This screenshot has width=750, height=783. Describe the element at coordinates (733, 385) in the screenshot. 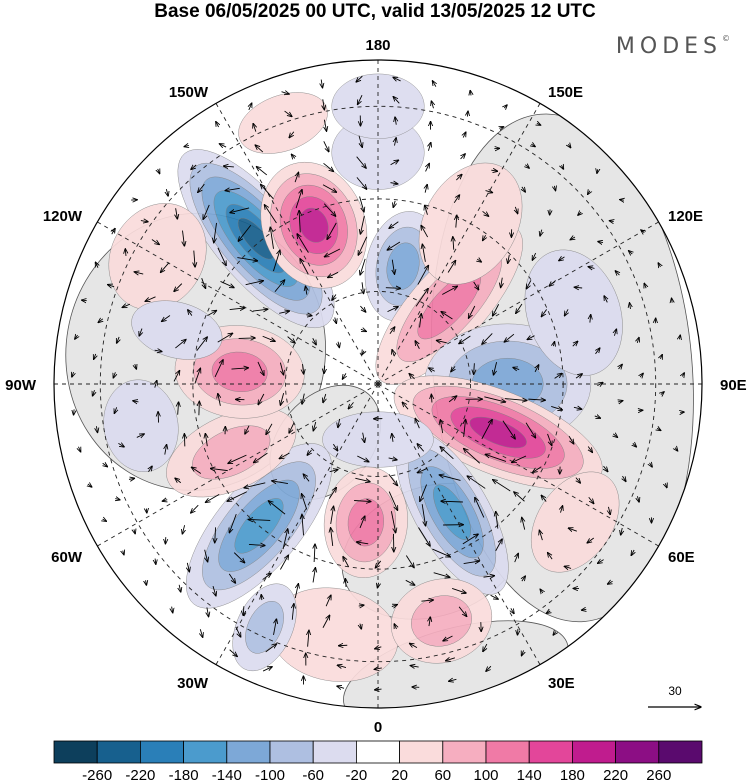

I see `label-90e: 90E` at that location.